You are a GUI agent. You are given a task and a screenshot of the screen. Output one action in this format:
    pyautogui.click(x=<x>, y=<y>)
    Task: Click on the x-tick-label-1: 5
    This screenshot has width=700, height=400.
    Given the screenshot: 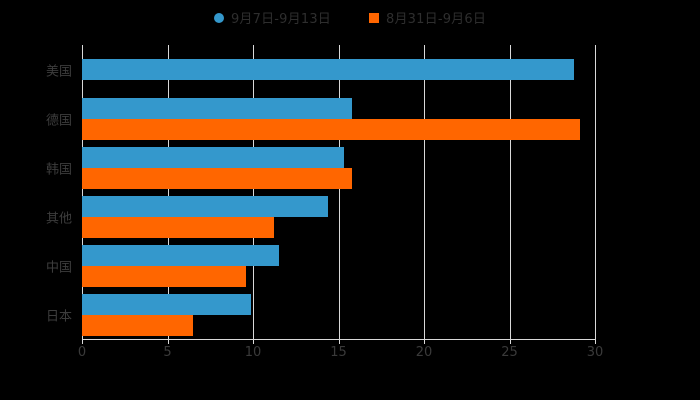 What is the action you would take?
    pyautogui.click(x=167, y=352)
    